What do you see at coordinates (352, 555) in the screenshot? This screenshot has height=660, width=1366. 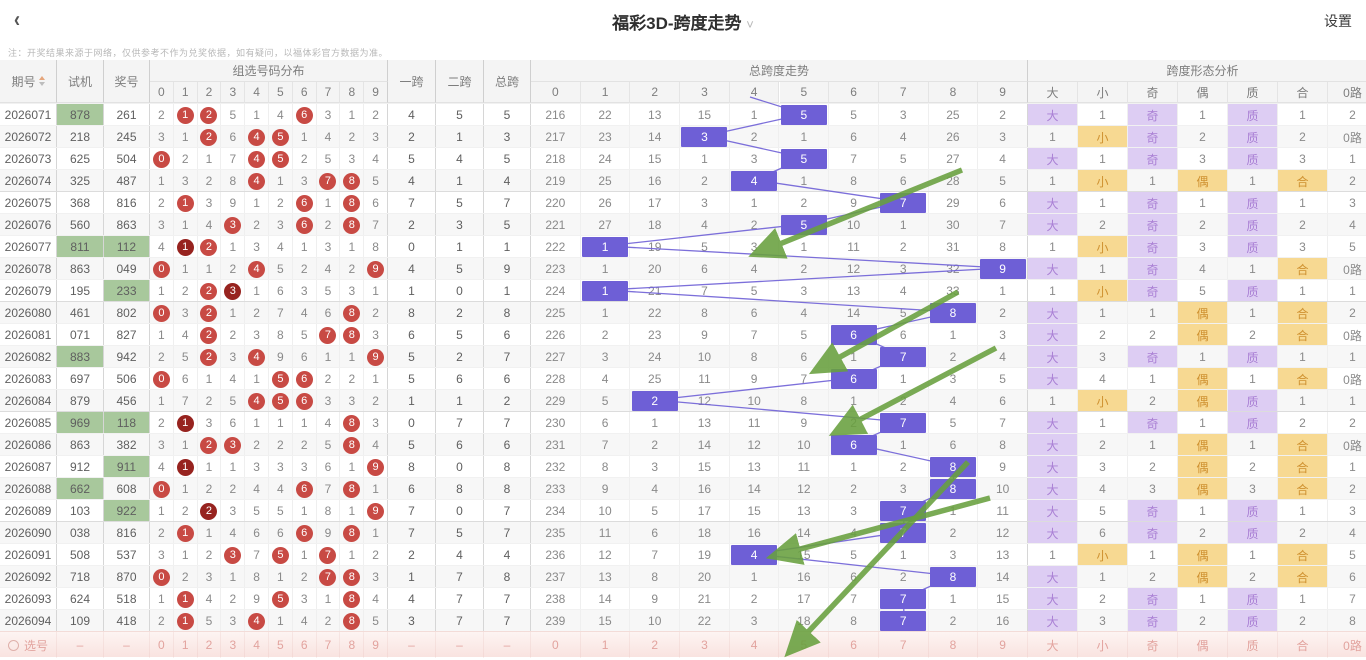 I see `dist-cell-8: 1` at bounding box center [352, 555].